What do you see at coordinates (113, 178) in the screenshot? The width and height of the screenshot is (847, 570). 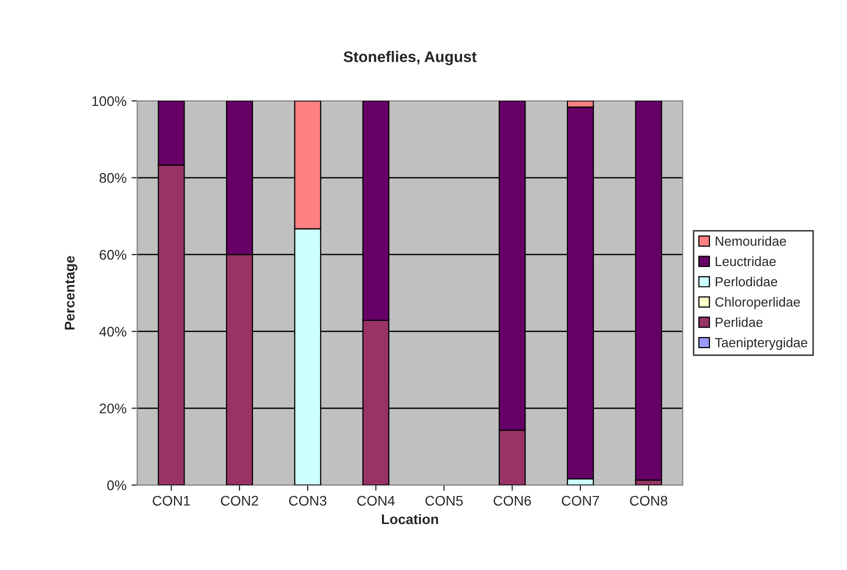 I see `y-tick-label: 80%` at bounding box center [113, 178].